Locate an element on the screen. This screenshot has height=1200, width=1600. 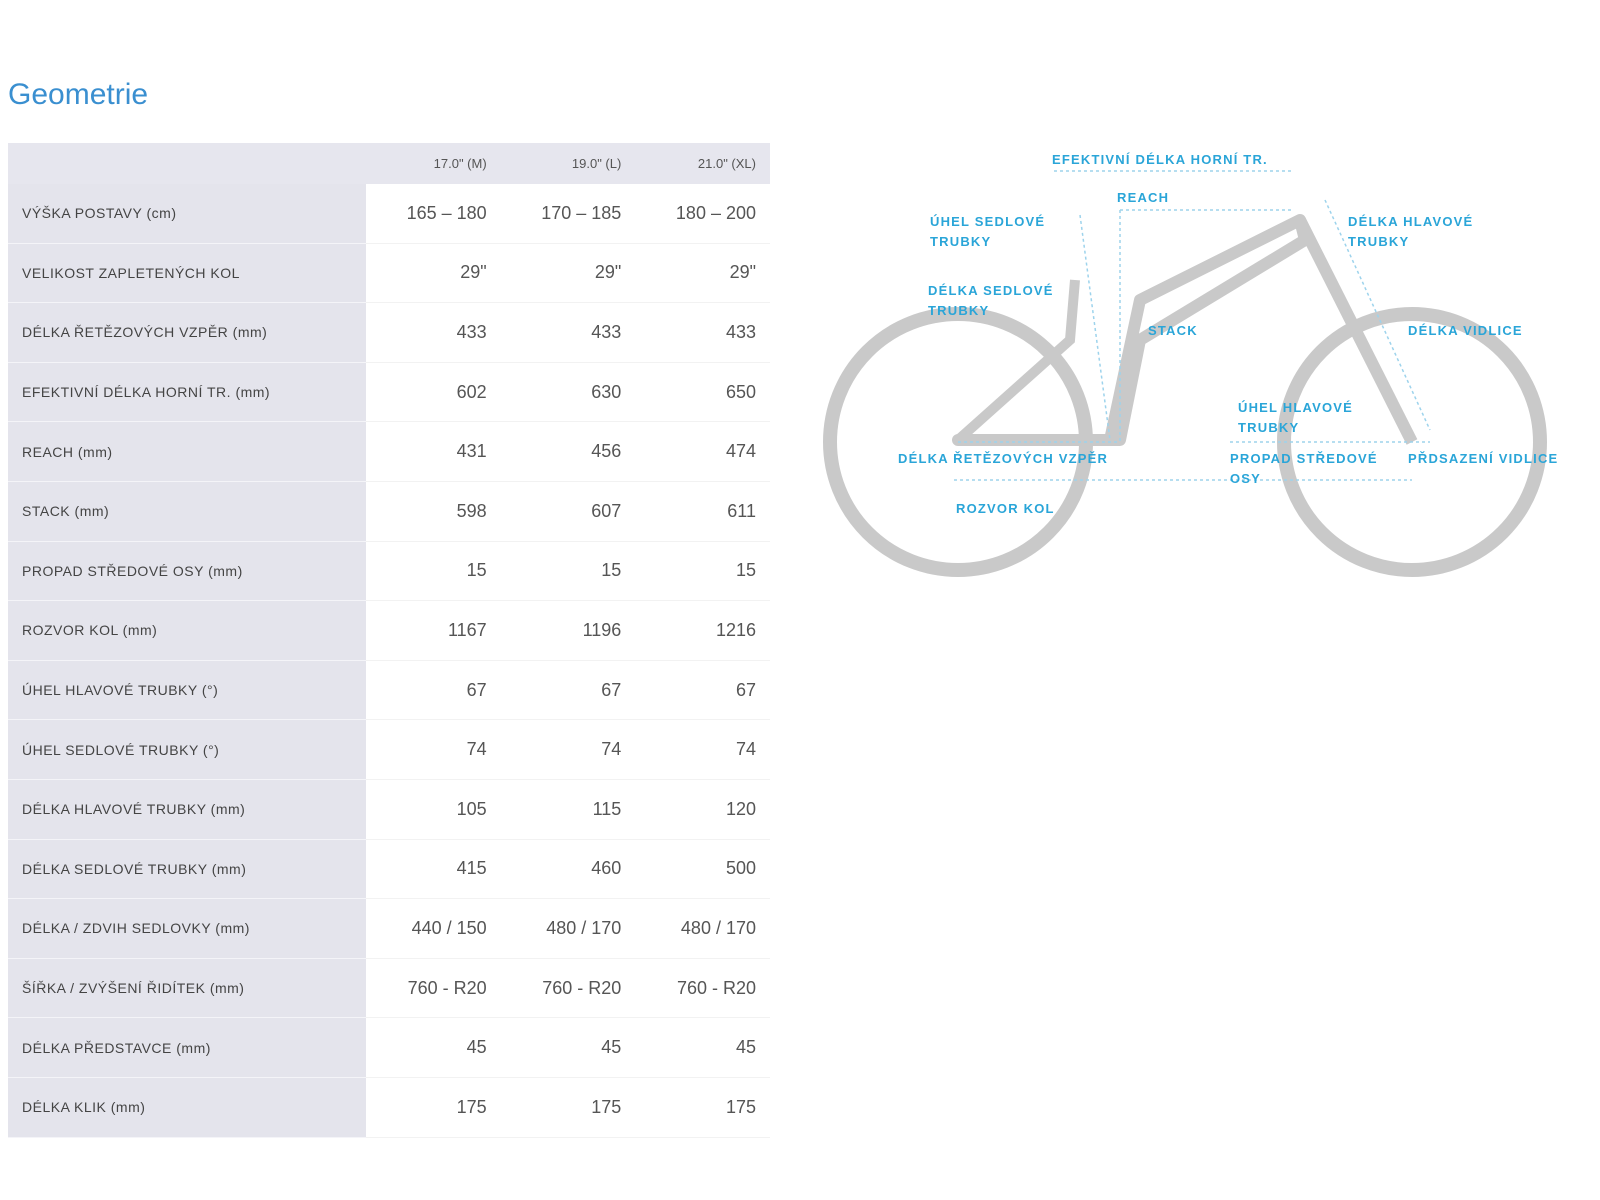
diagram-label: DÉLKA ŘETĚZOVÝCH VZPĚR is located at coordinates (1003, 458).